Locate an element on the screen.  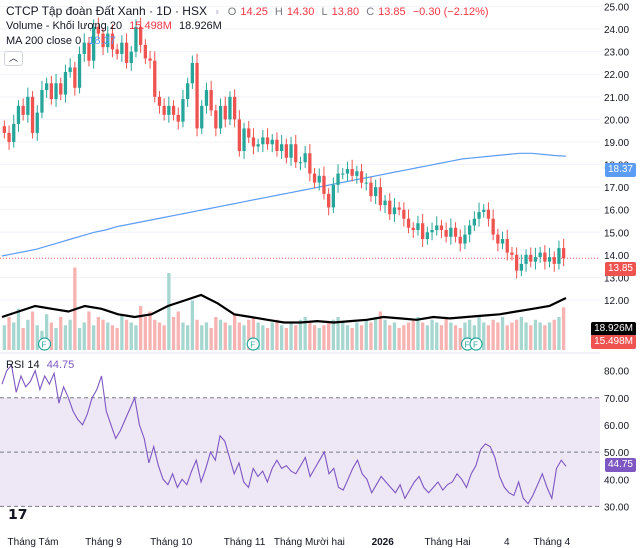
ma-legend: MA 200 close 0 18.37 is located at coordinates (63, 41).